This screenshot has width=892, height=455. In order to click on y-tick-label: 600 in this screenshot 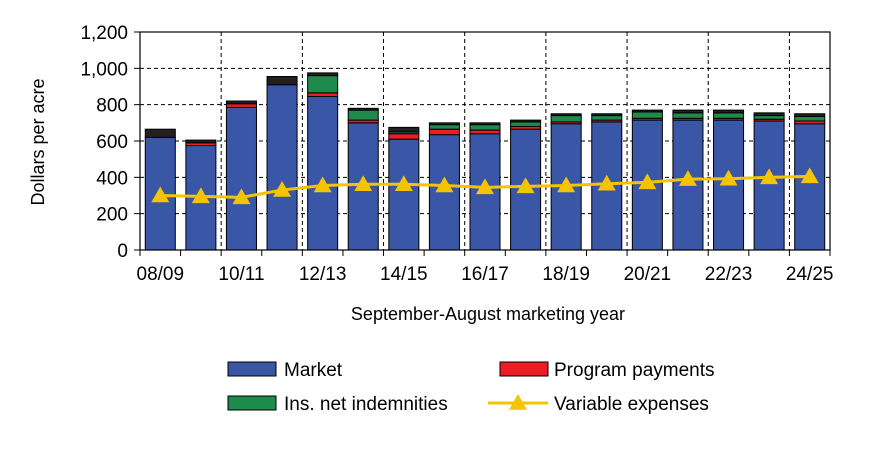, I will do `click(112, 142)`.